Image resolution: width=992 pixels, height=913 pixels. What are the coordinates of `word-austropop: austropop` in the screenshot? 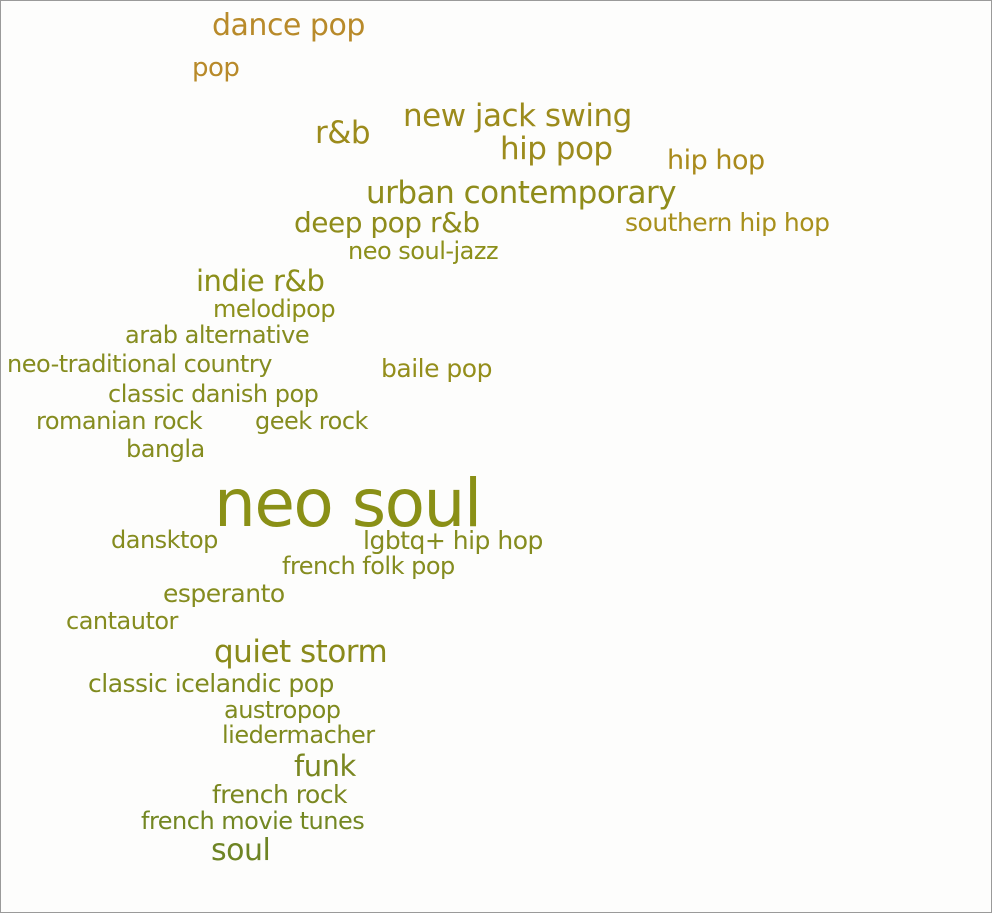 It's located at (282, 710).